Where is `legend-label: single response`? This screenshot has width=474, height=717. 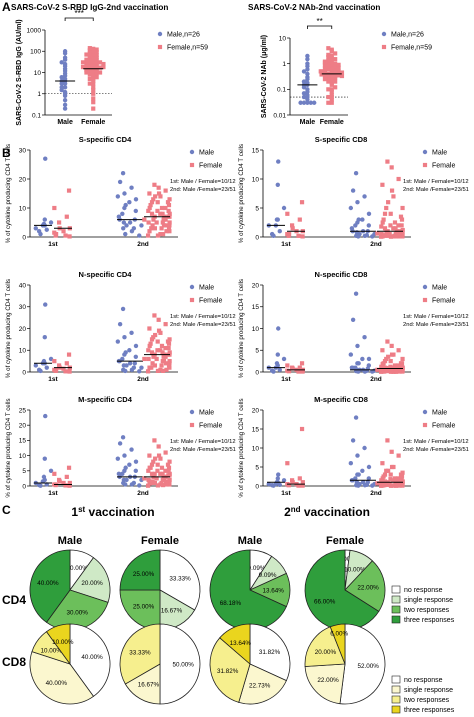
legend-label: single response is located at coordinates (428, 690).